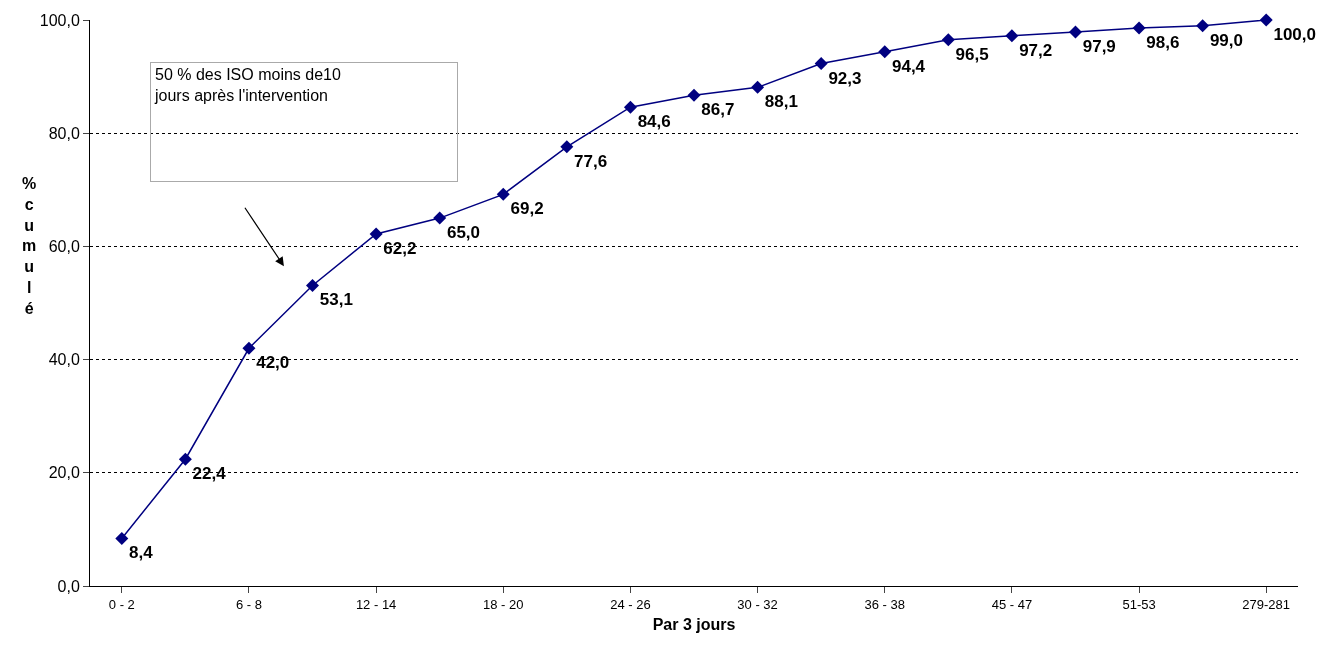 The height and width of the screenshot is (661, 1343). Describe the element at coordinates (141, 553) in the screenshot. I see `data-label: 8,4` at that location.